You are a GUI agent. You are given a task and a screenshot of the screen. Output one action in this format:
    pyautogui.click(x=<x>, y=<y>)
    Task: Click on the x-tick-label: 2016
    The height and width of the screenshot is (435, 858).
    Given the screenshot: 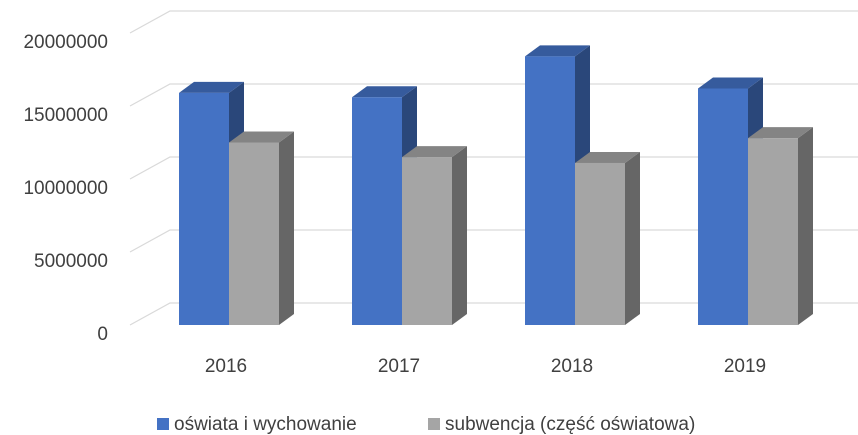 What is the action you would take?
    pyautogui.click(x=226, y=366)
    